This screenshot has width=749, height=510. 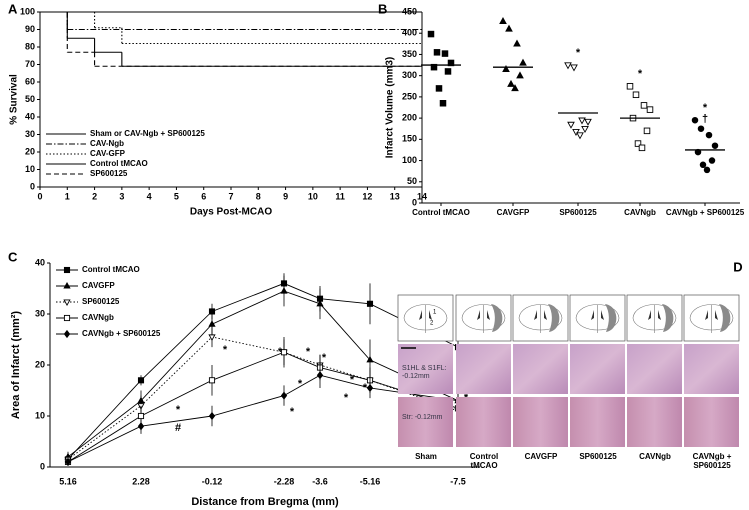 What do you see at coordinates (13, 8) in the screenshot?
I see `panel-label: A` at bounding box center [13, 8].